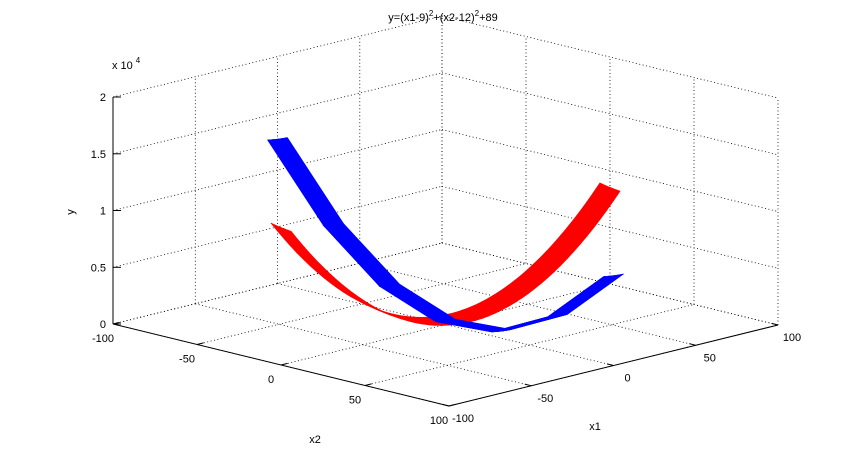 The width and height of the screenshot is (854, 451). I want to click on x2-axis-label: x2, so click(315, 440).